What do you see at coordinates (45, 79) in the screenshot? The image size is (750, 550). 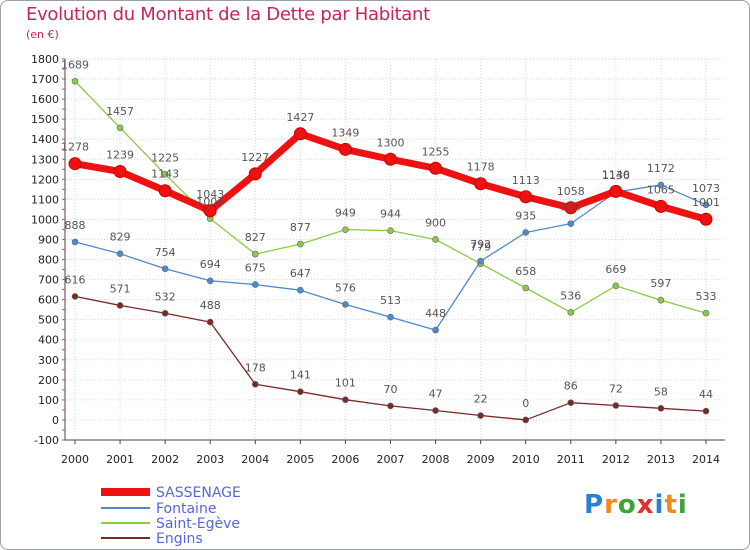 I see `y-tick-label: 1700` at bounding box center [45, 79].